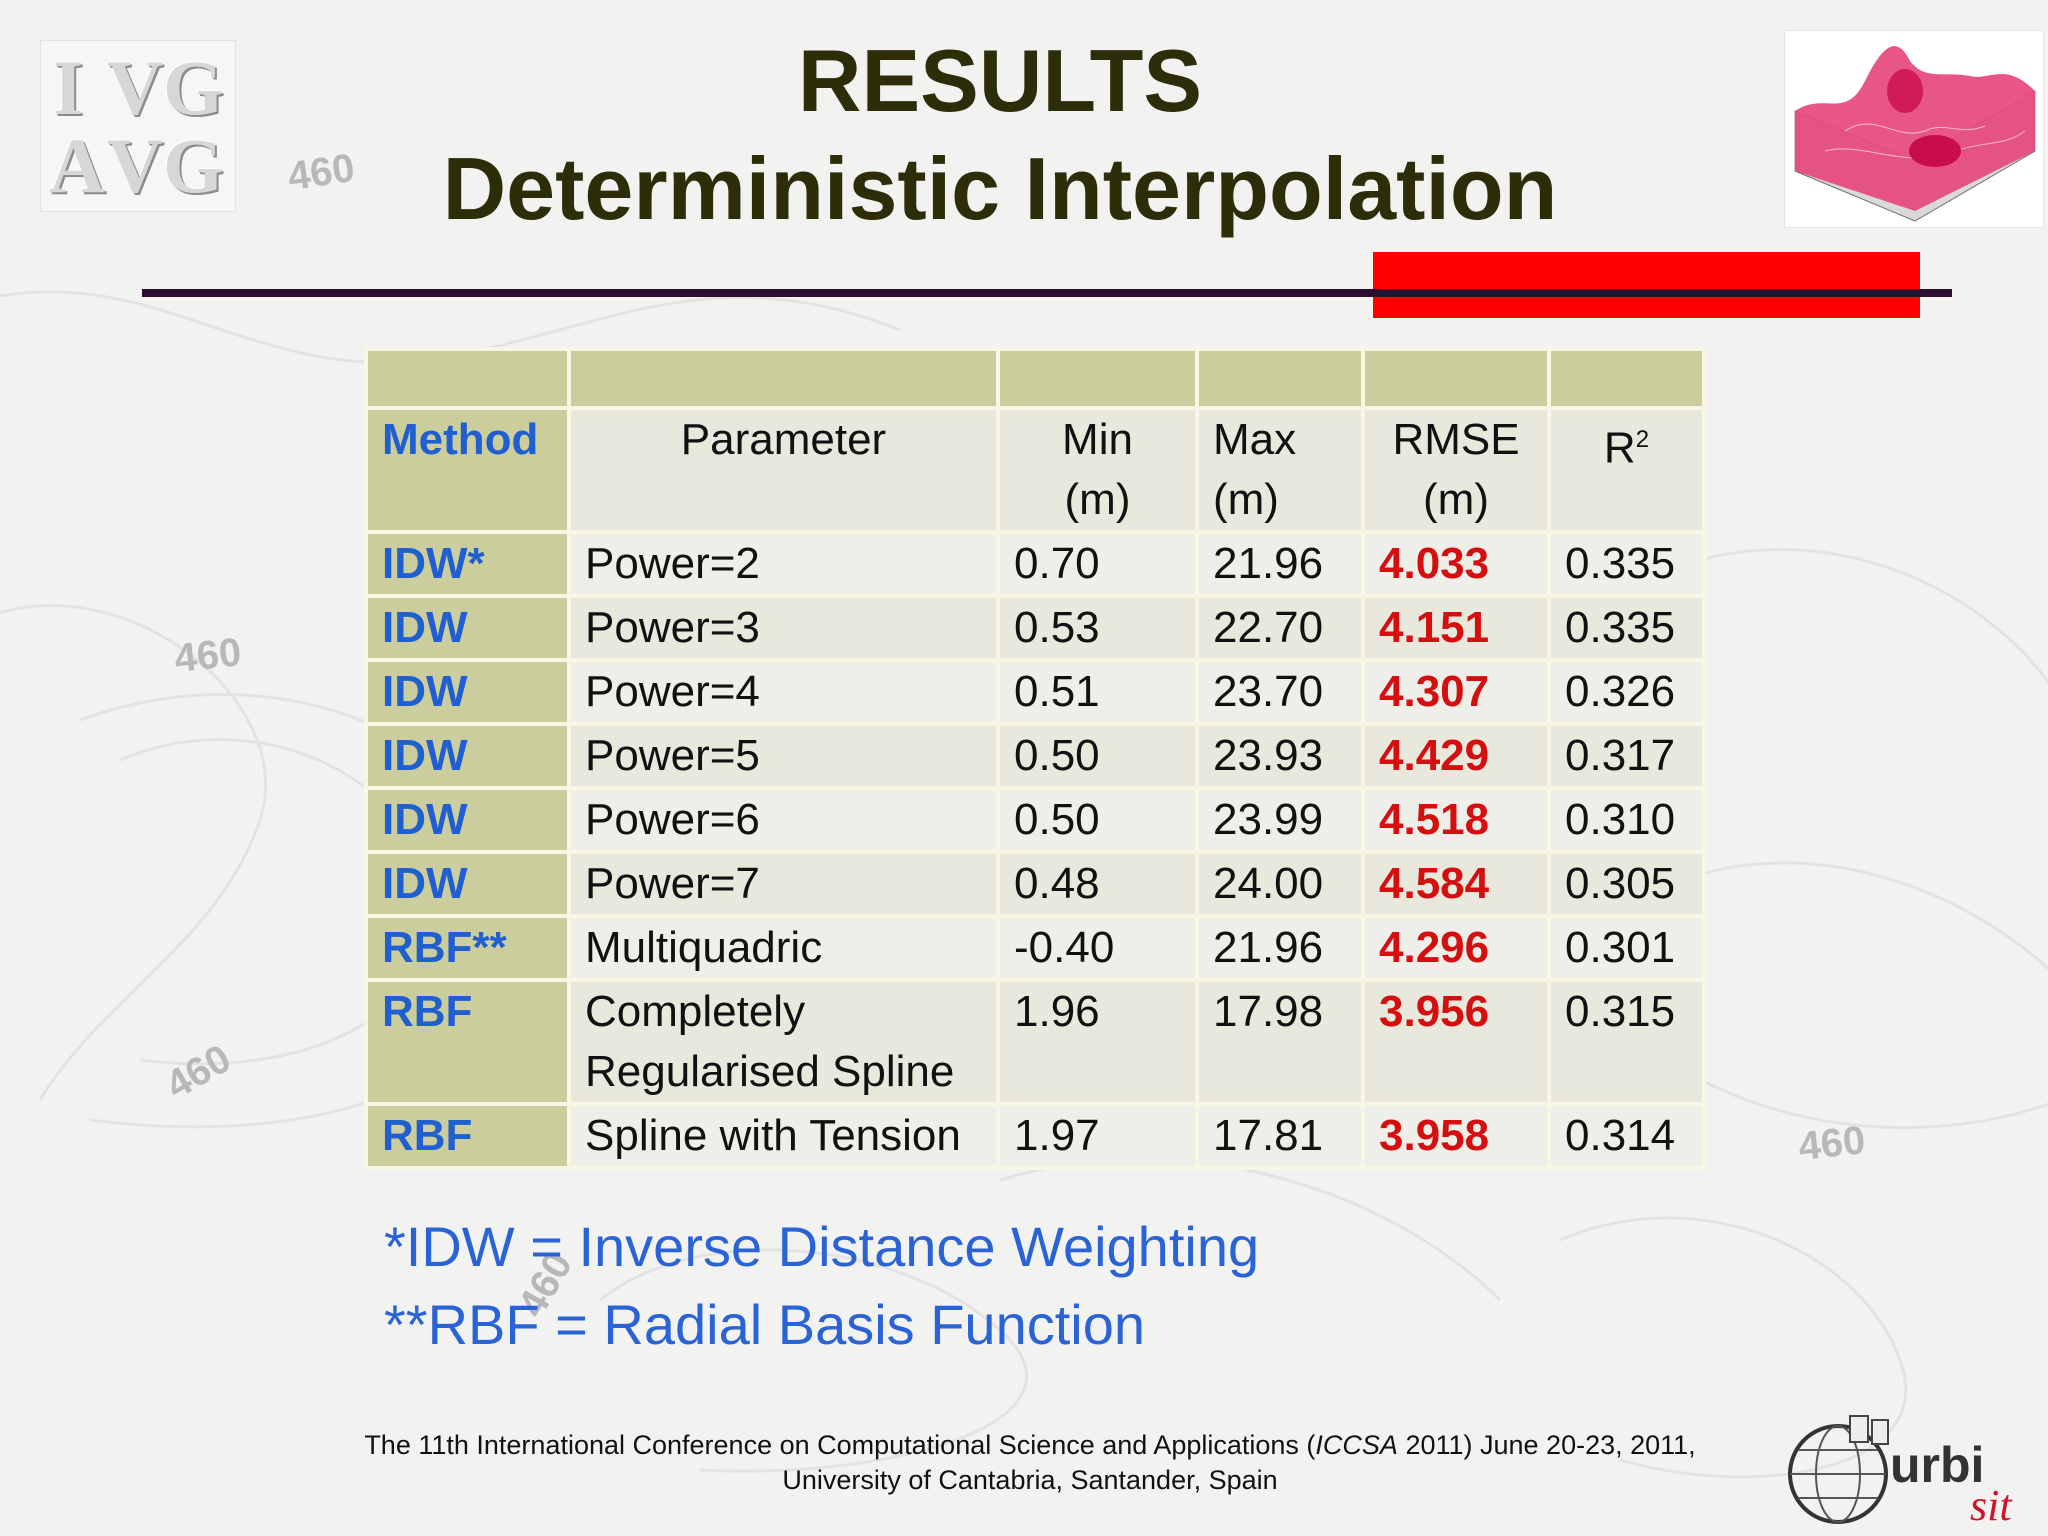 Image resolution: width=2048 pixels, height=1536 pixels. Describe the element at coordinates (1280, 1042) in the screenshot. I see `cell-max: 17.98` at that location.